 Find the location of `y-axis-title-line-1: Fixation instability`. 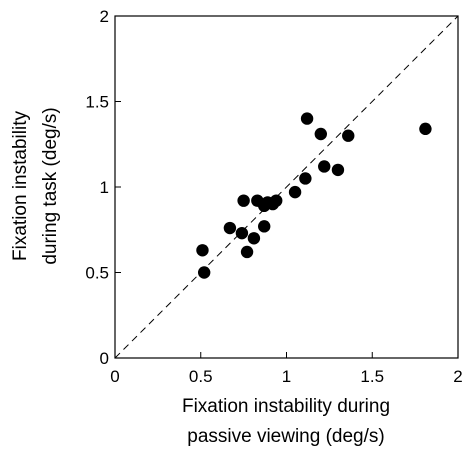

y-axis-title-line-1: Fixation instability is located at coordinates (20, 186).